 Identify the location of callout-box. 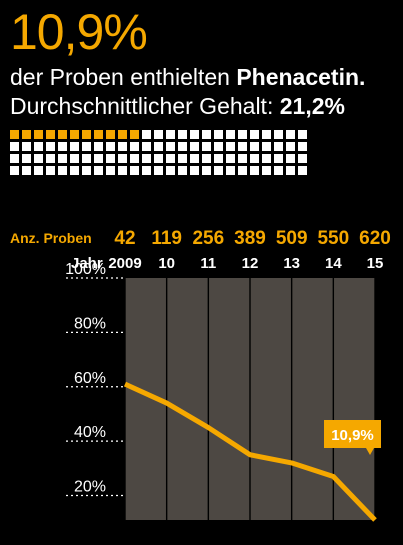
(352, 437).